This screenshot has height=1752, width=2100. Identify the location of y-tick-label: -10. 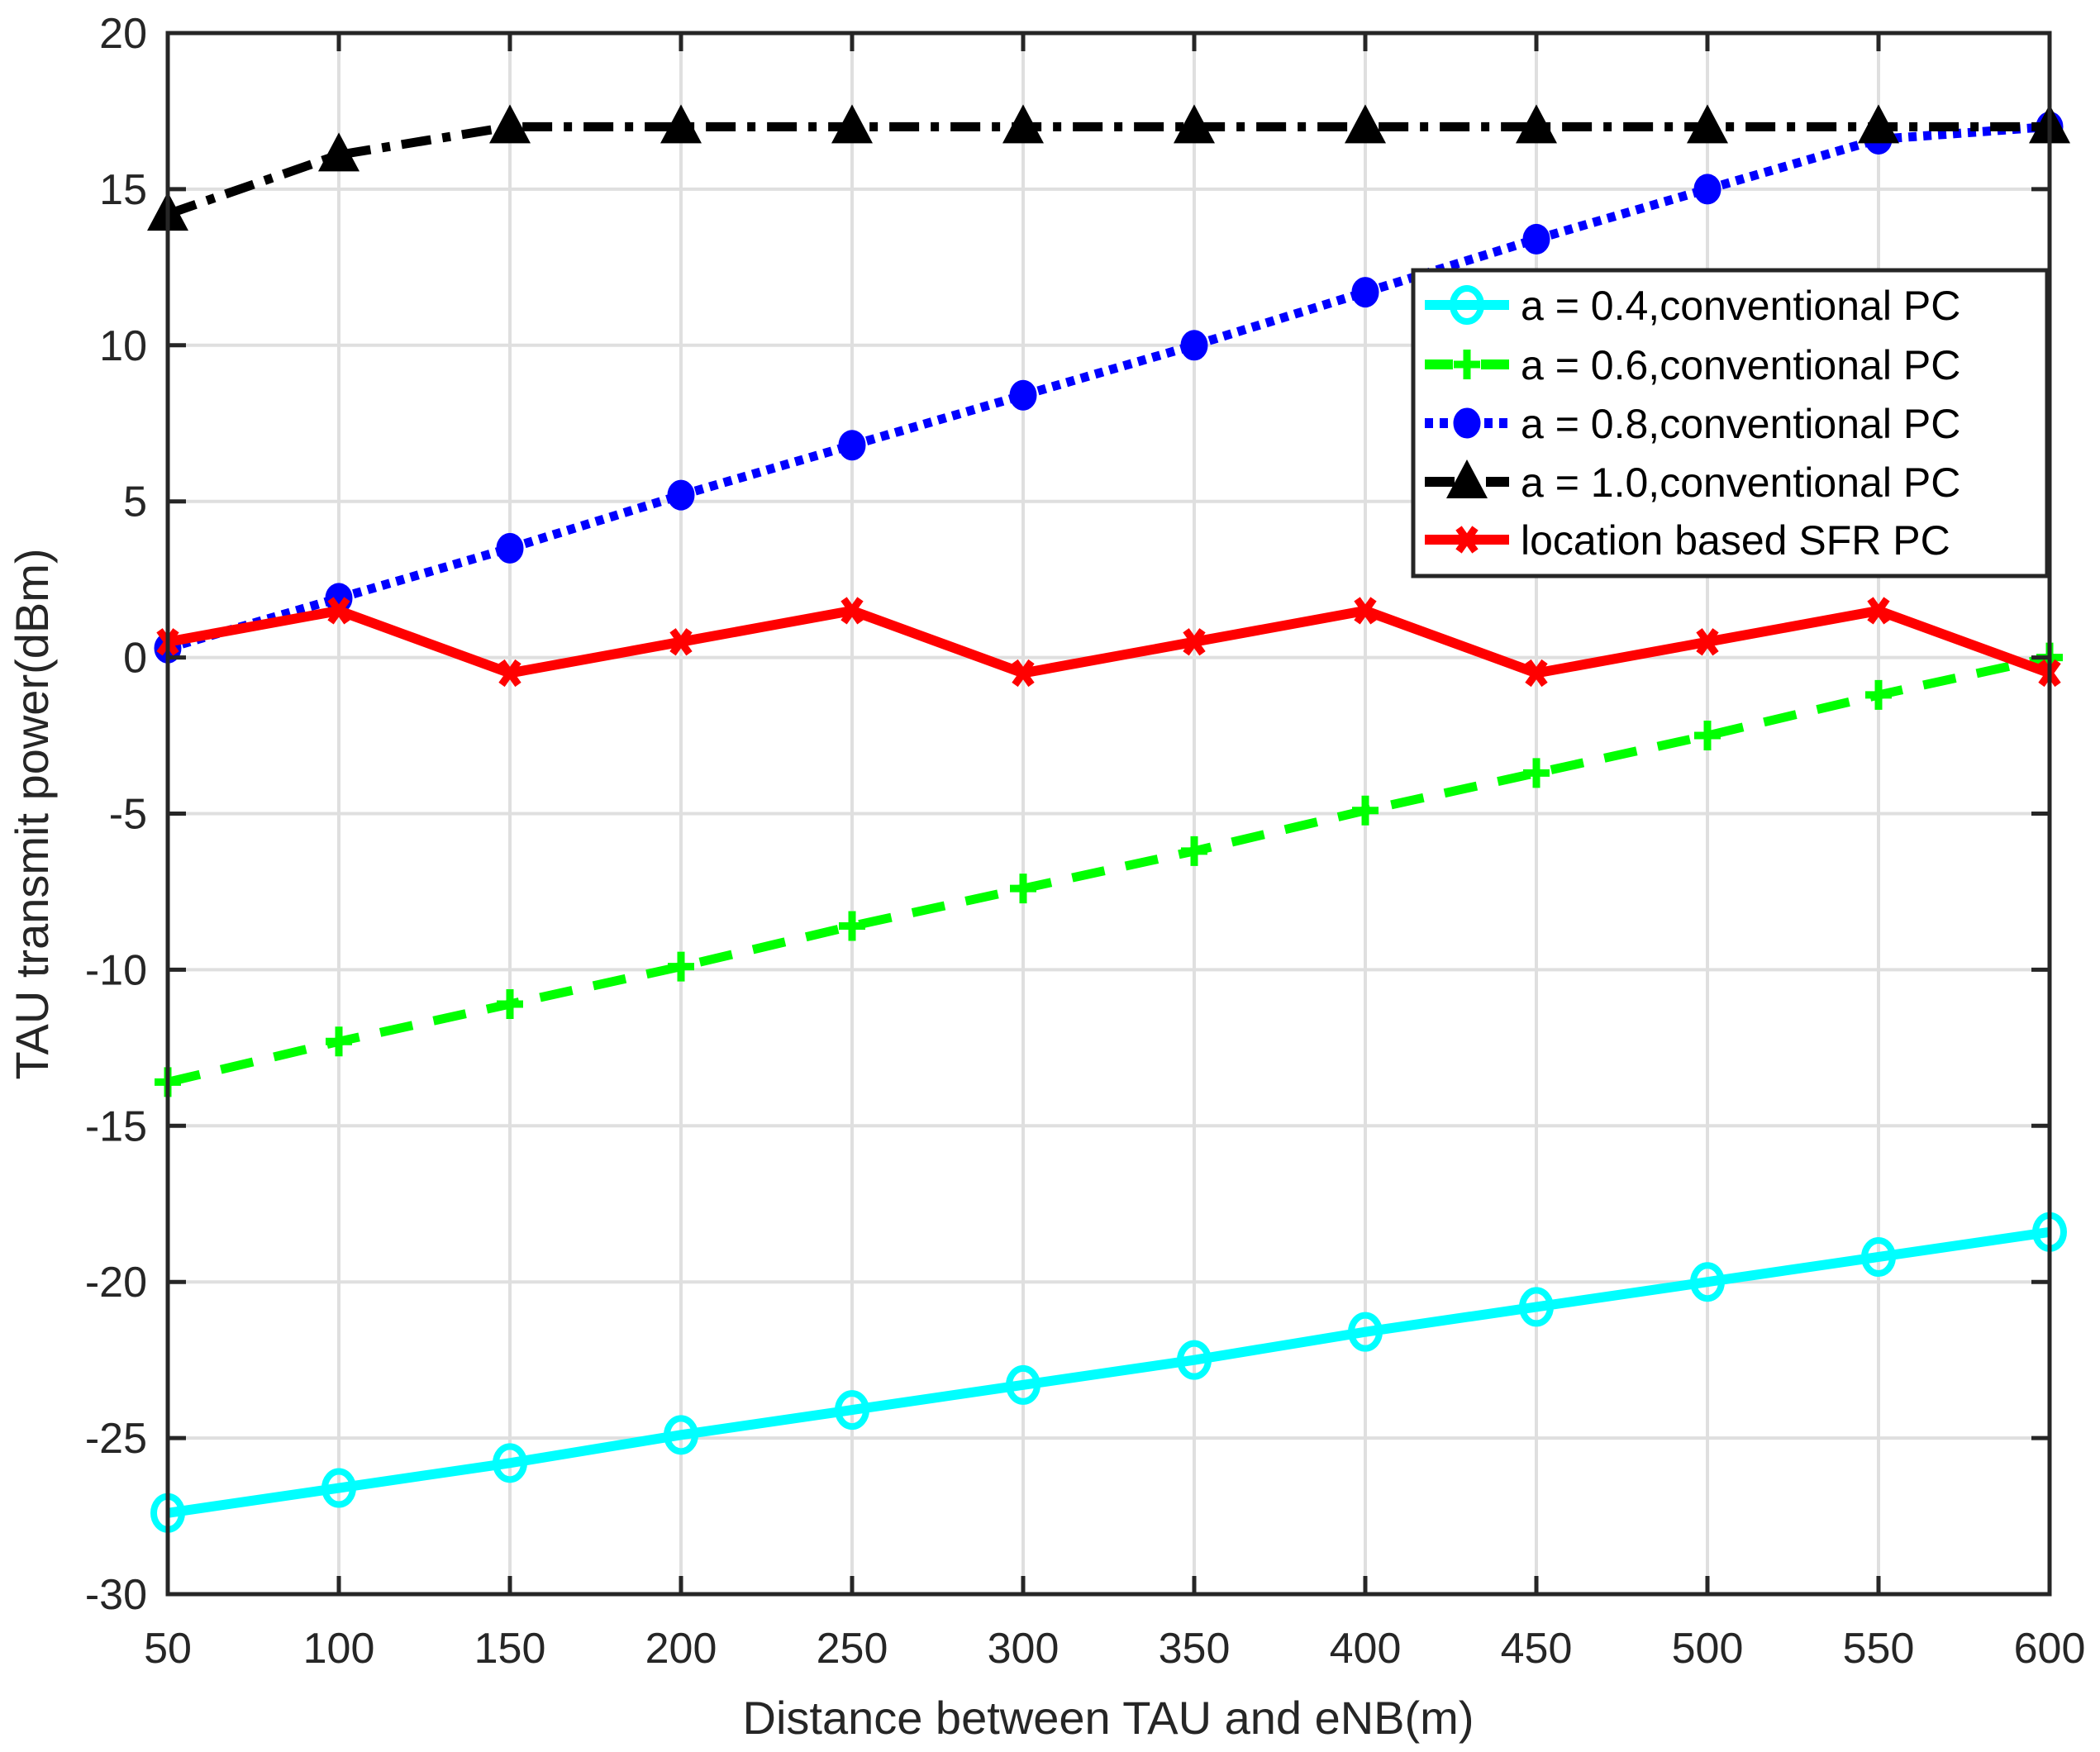
(116, 970).